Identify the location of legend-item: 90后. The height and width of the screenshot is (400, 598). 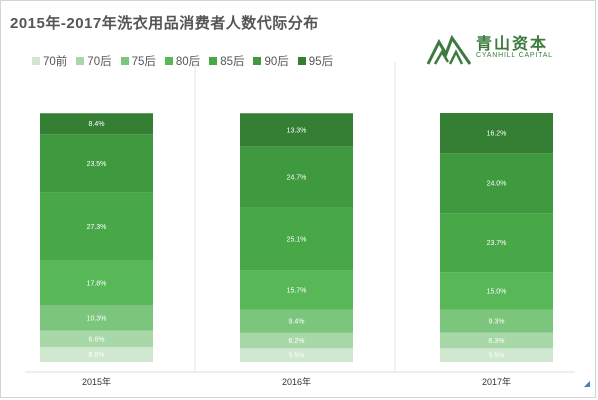
(271, 61).